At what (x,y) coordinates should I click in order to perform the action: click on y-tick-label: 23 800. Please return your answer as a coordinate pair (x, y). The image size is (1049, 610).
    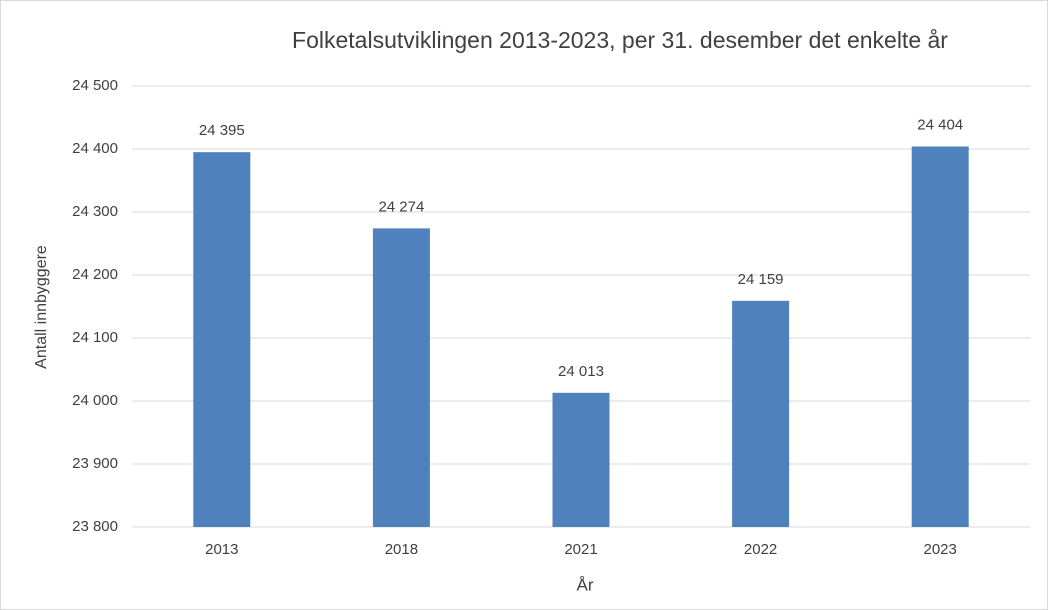
    Looking at the image, I should click on (95, 526).